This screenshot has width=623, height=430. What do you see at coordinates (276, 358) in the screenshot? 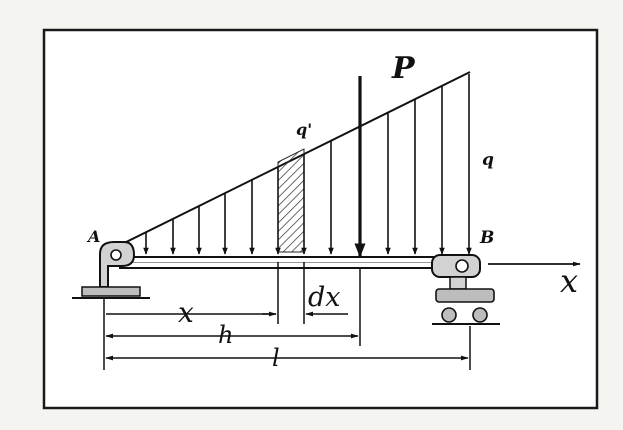
I see `label-dim-l: l` at bounding box center [276, 358].